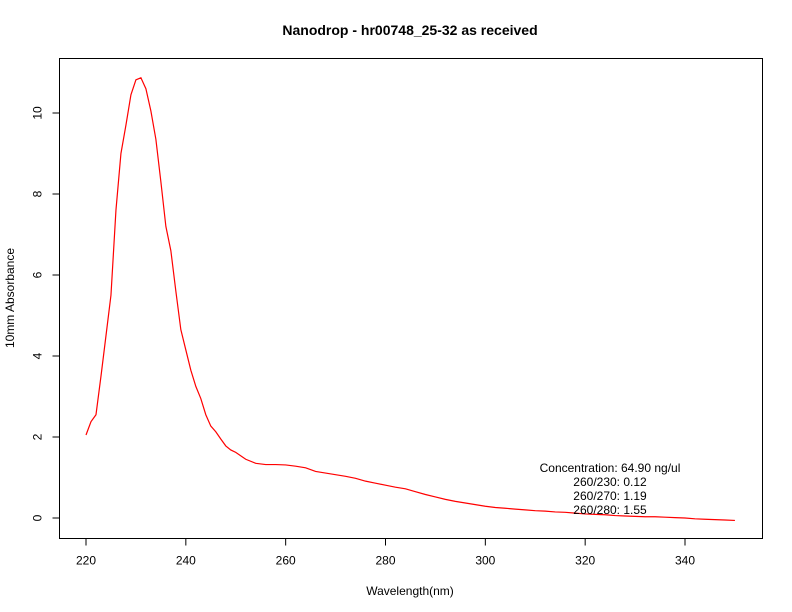  What do you see at coordinates (610, 496) in the screenshot?
I see `ratio-annotation: 260/270: 1.19` at bounding box center [610, 496].